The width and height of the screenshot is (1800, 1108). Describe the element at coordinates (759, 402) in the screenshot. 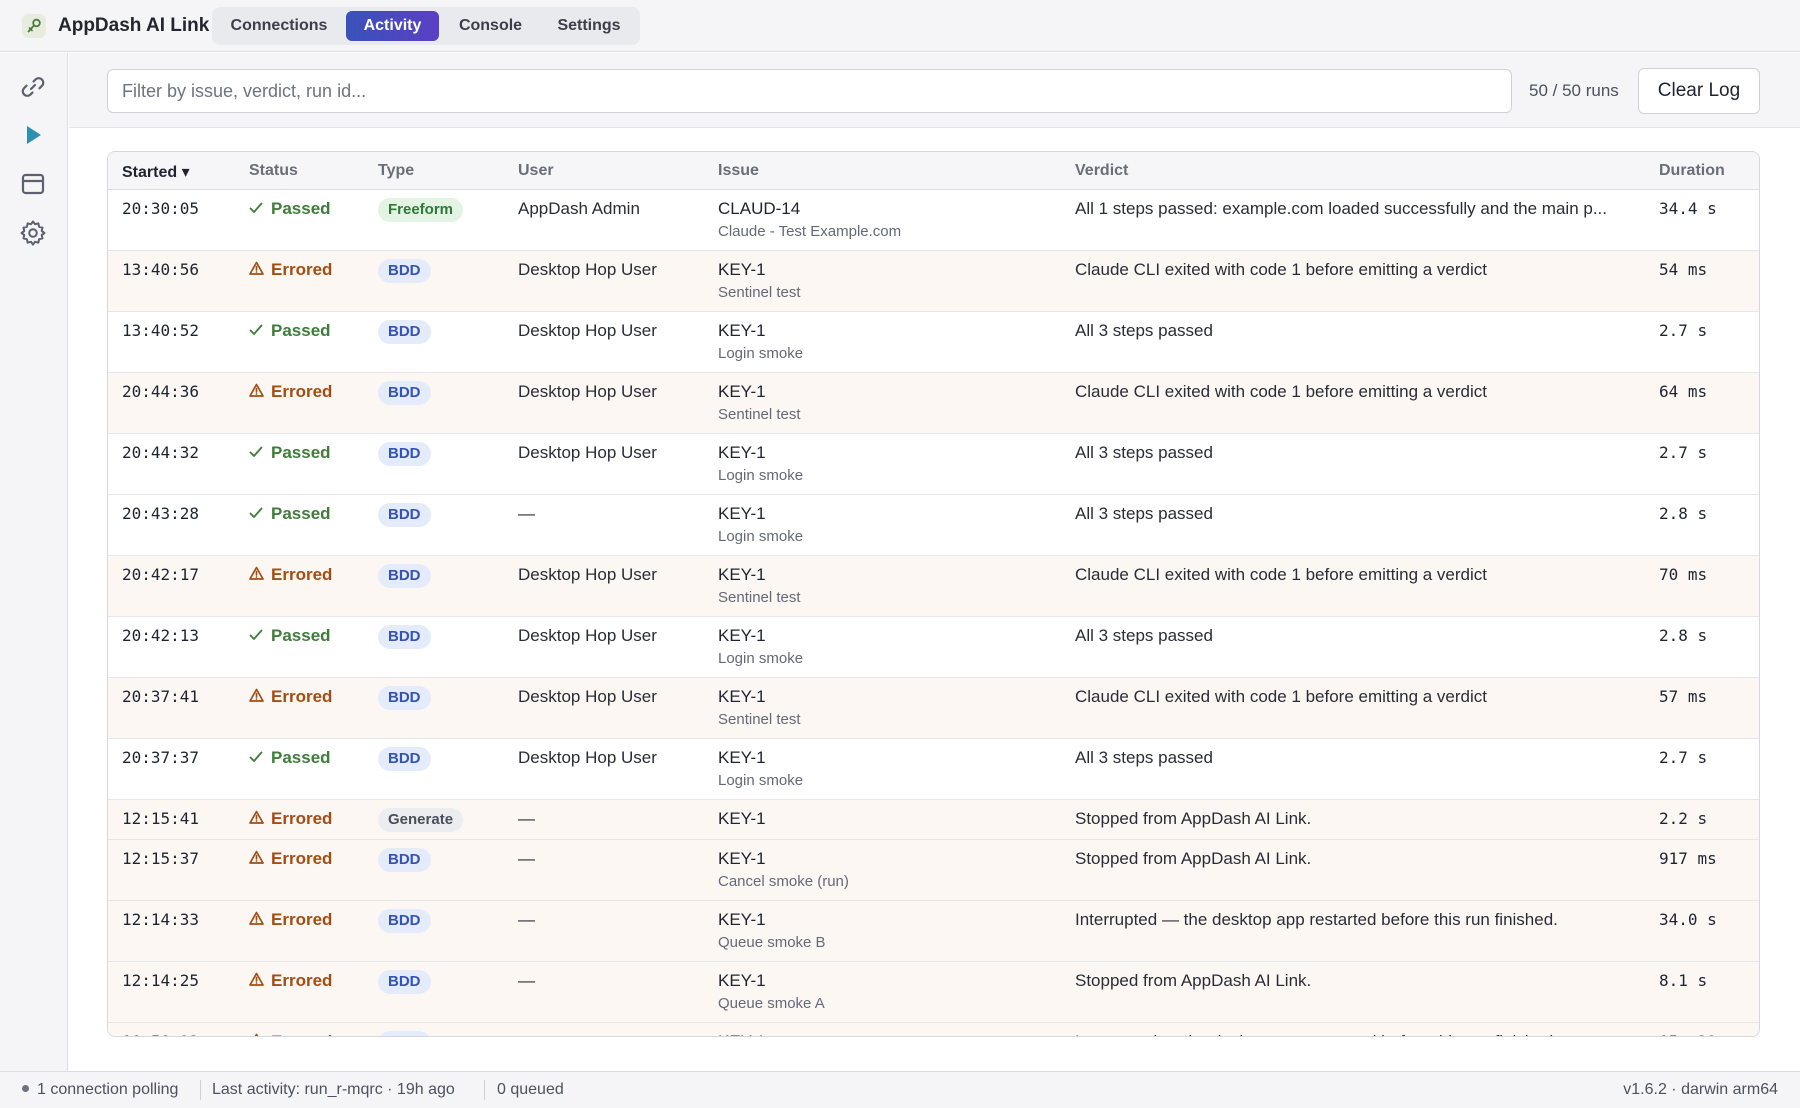

I see `issue: KEY-1 Sentinel test` at that location.